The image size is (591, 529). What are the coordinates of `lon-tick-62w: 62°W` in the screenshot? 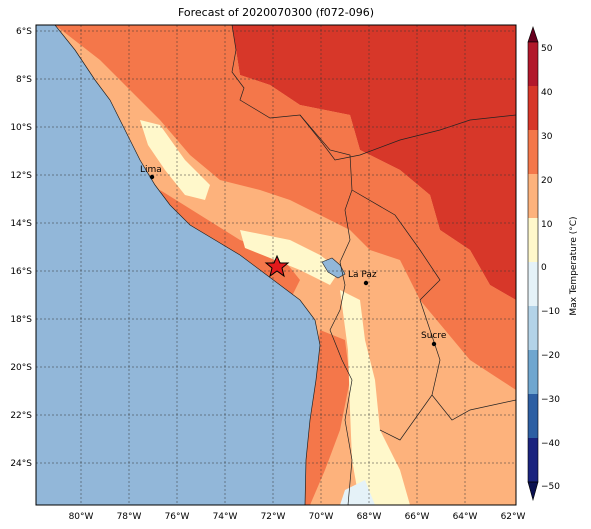 It's located at (513, 517).